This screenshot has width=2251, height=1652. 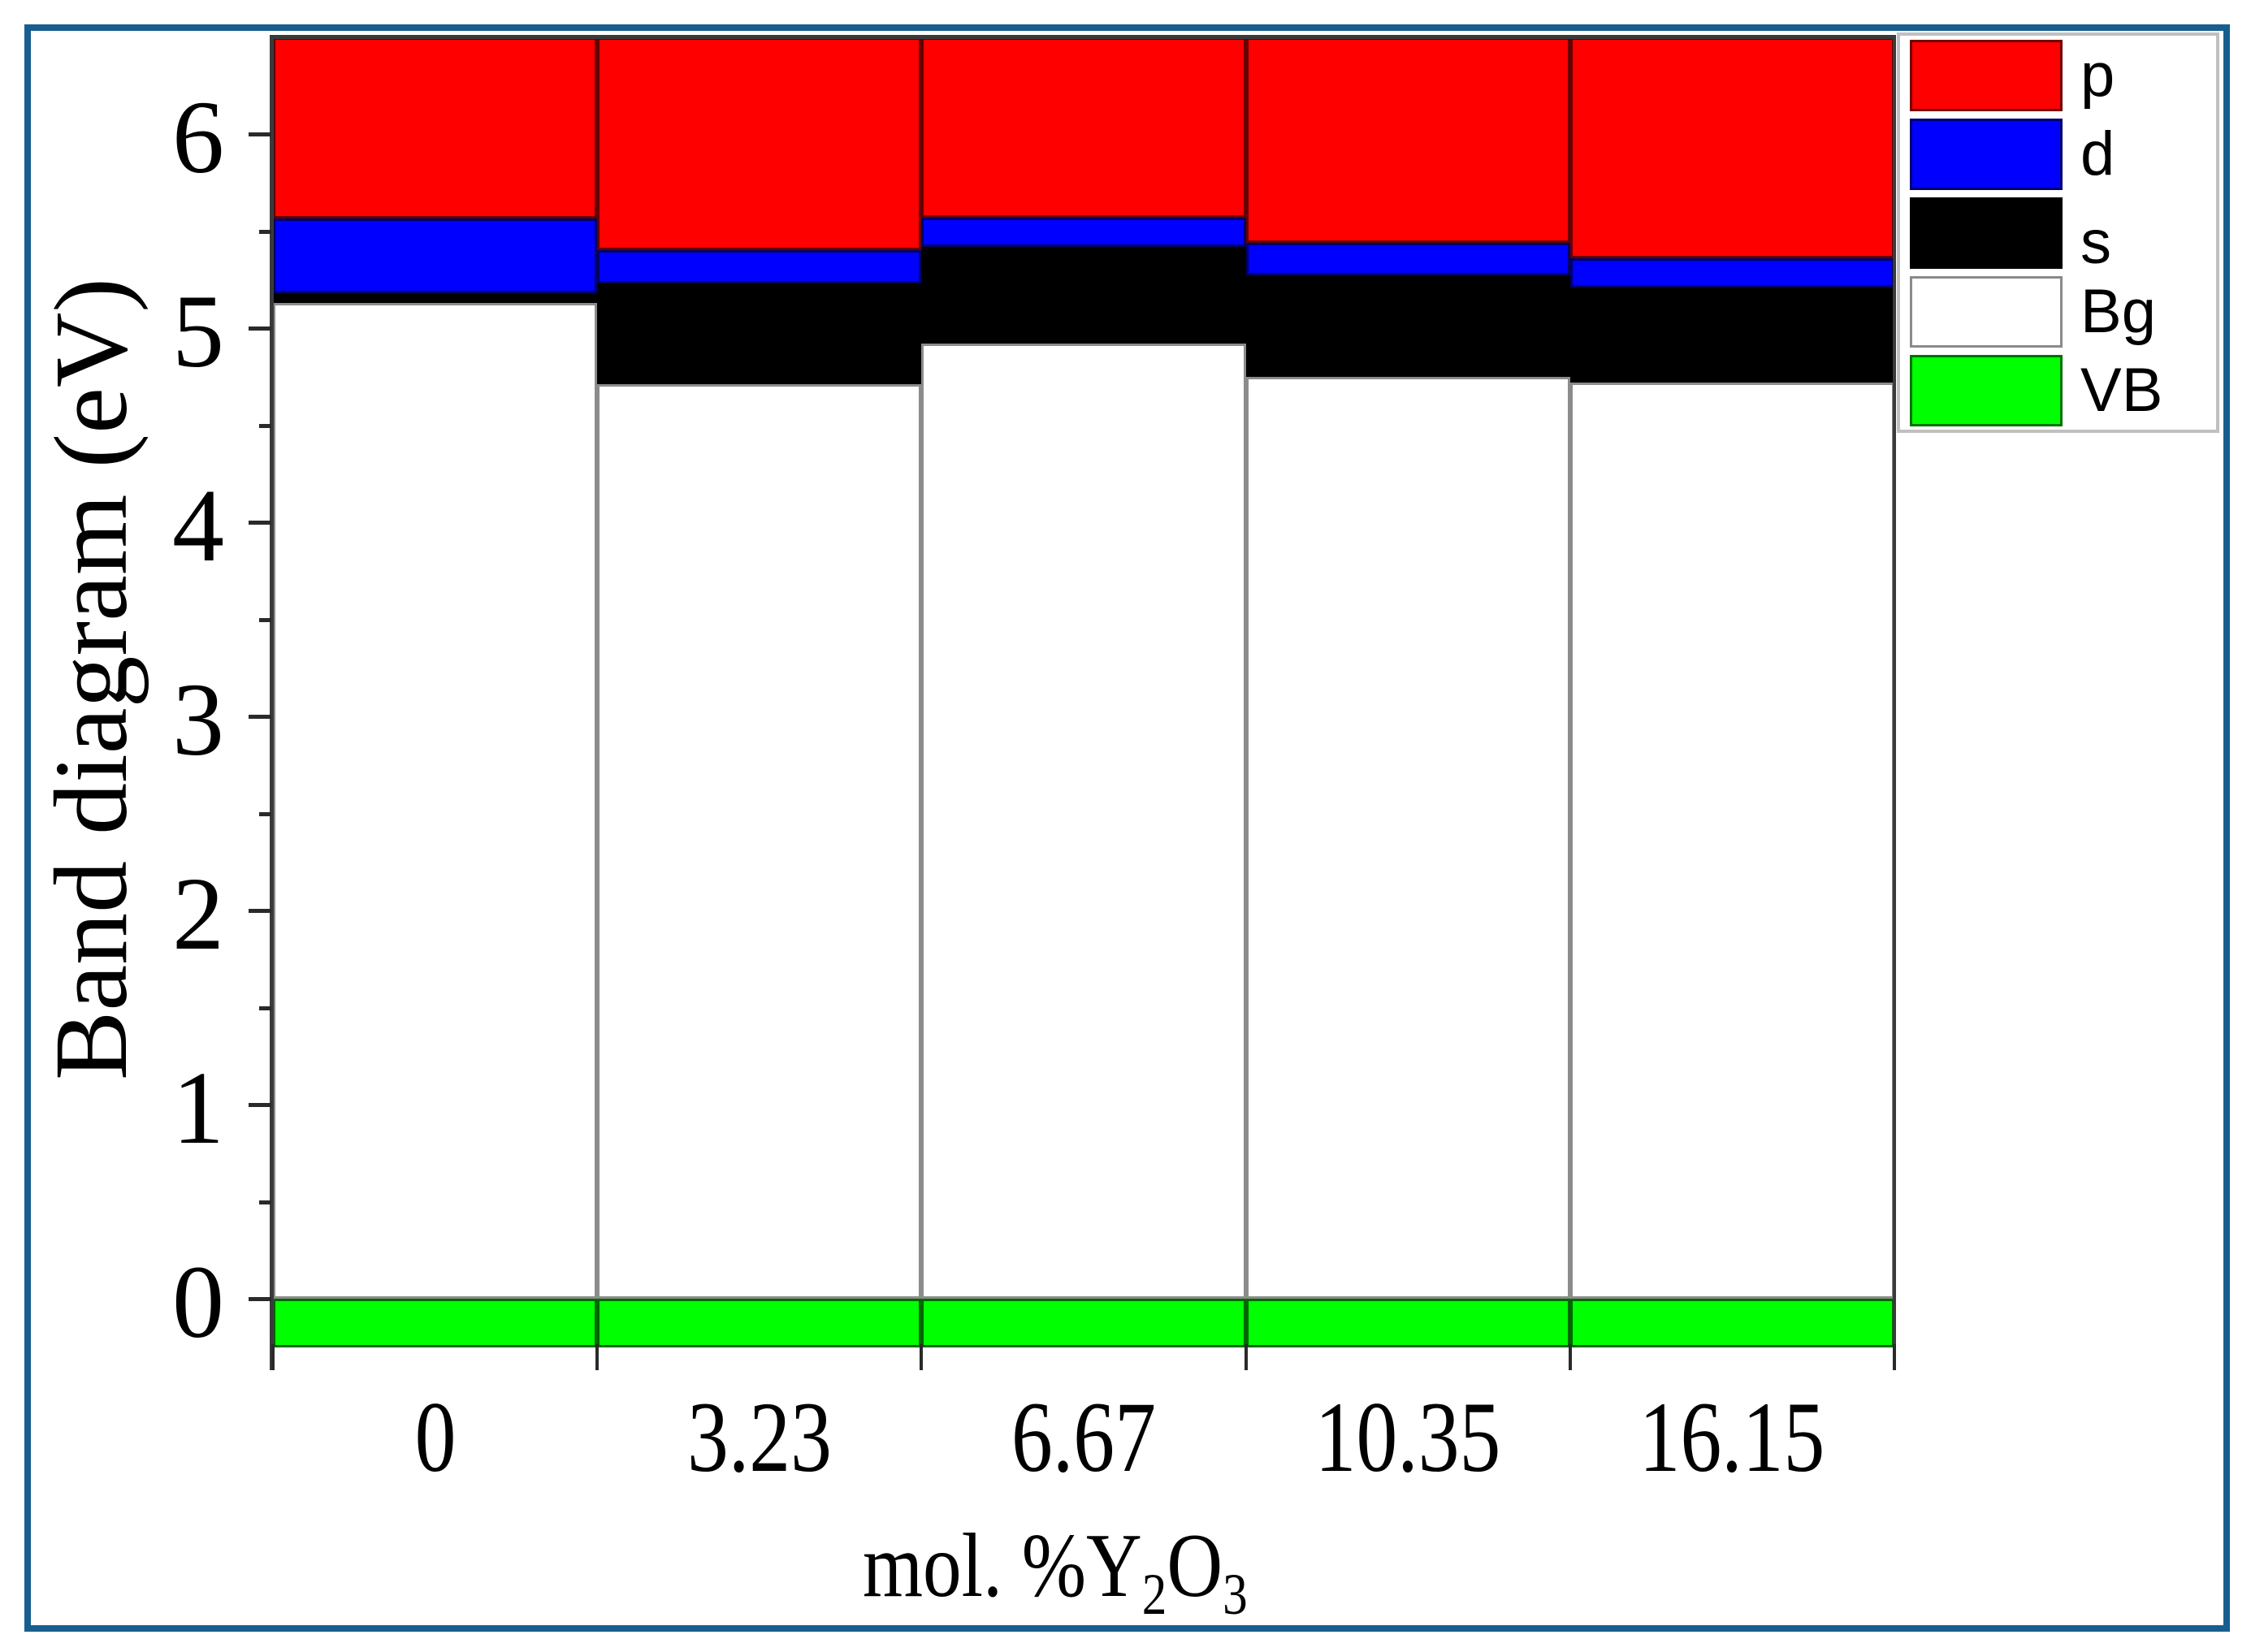 What do you see at coordinates (1154, 1595) in the screenshot?
I see `x-axis-title-sub1: 2` at bounding box center [1154, 1595].